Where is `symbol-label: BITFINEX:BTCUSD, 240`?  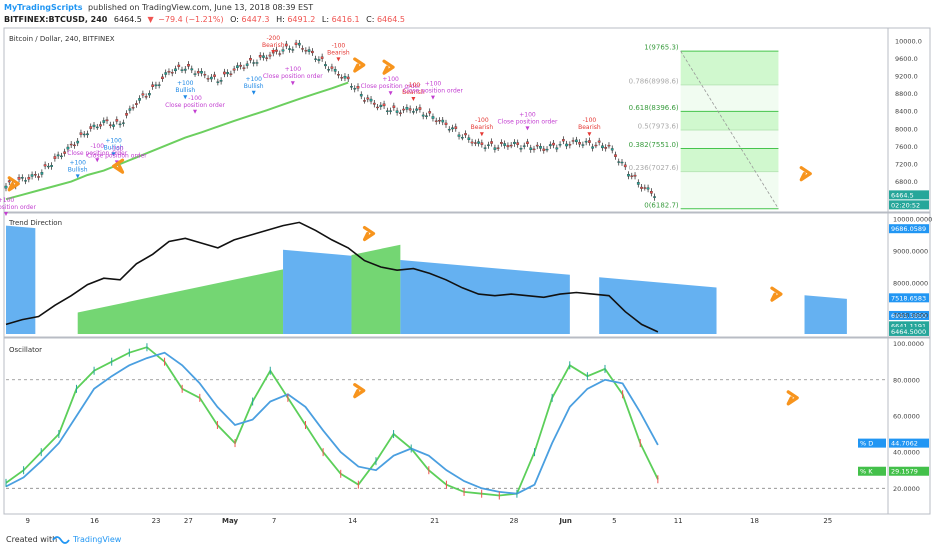 symbol-label: BITFINEX:BTCUSD, 240 is located at coordinates (56, 19).